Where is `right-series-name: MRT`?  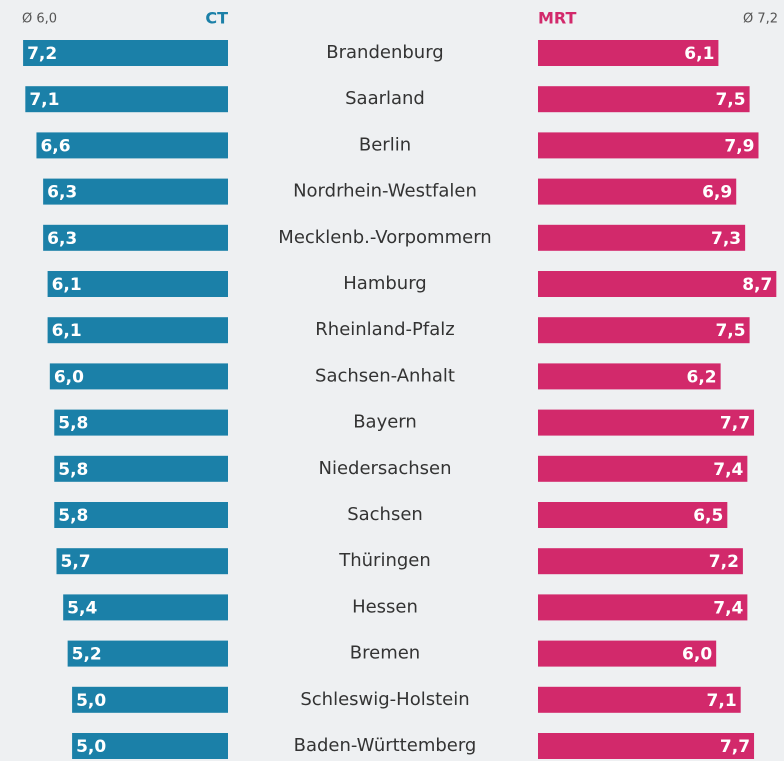 right-series-name: MRT is located at coordinates (557, 18).